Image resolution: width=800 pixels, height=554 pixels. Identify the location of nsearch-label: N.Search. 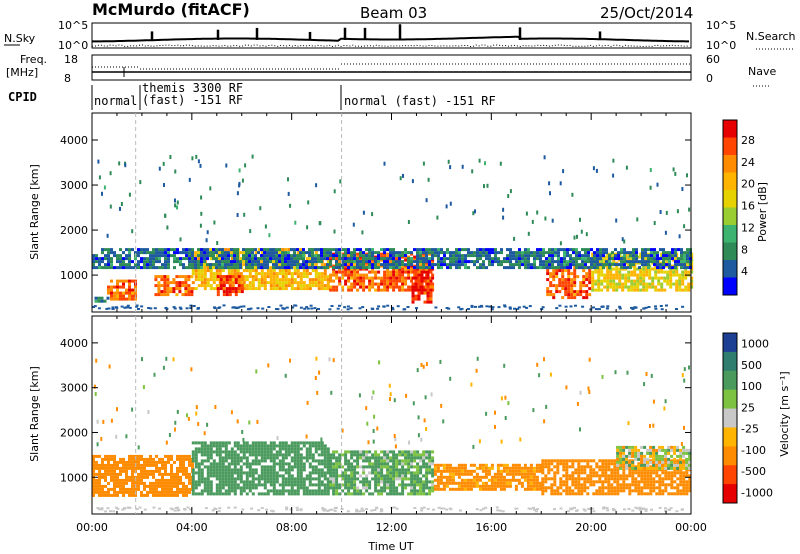
(771, 36).